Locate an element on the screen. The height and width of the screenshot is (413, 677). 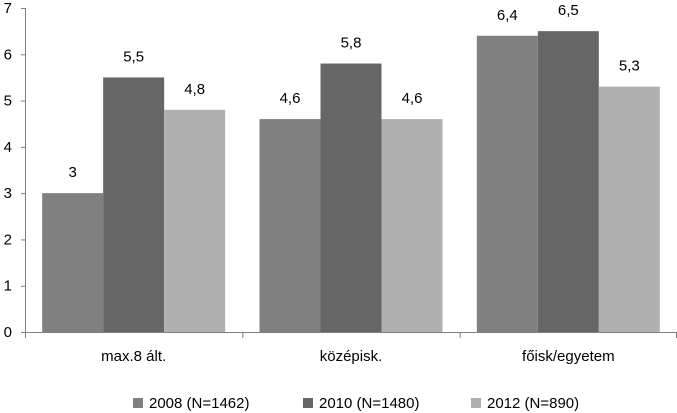
data-label: 5,8 is located at coordinates (351, 43).